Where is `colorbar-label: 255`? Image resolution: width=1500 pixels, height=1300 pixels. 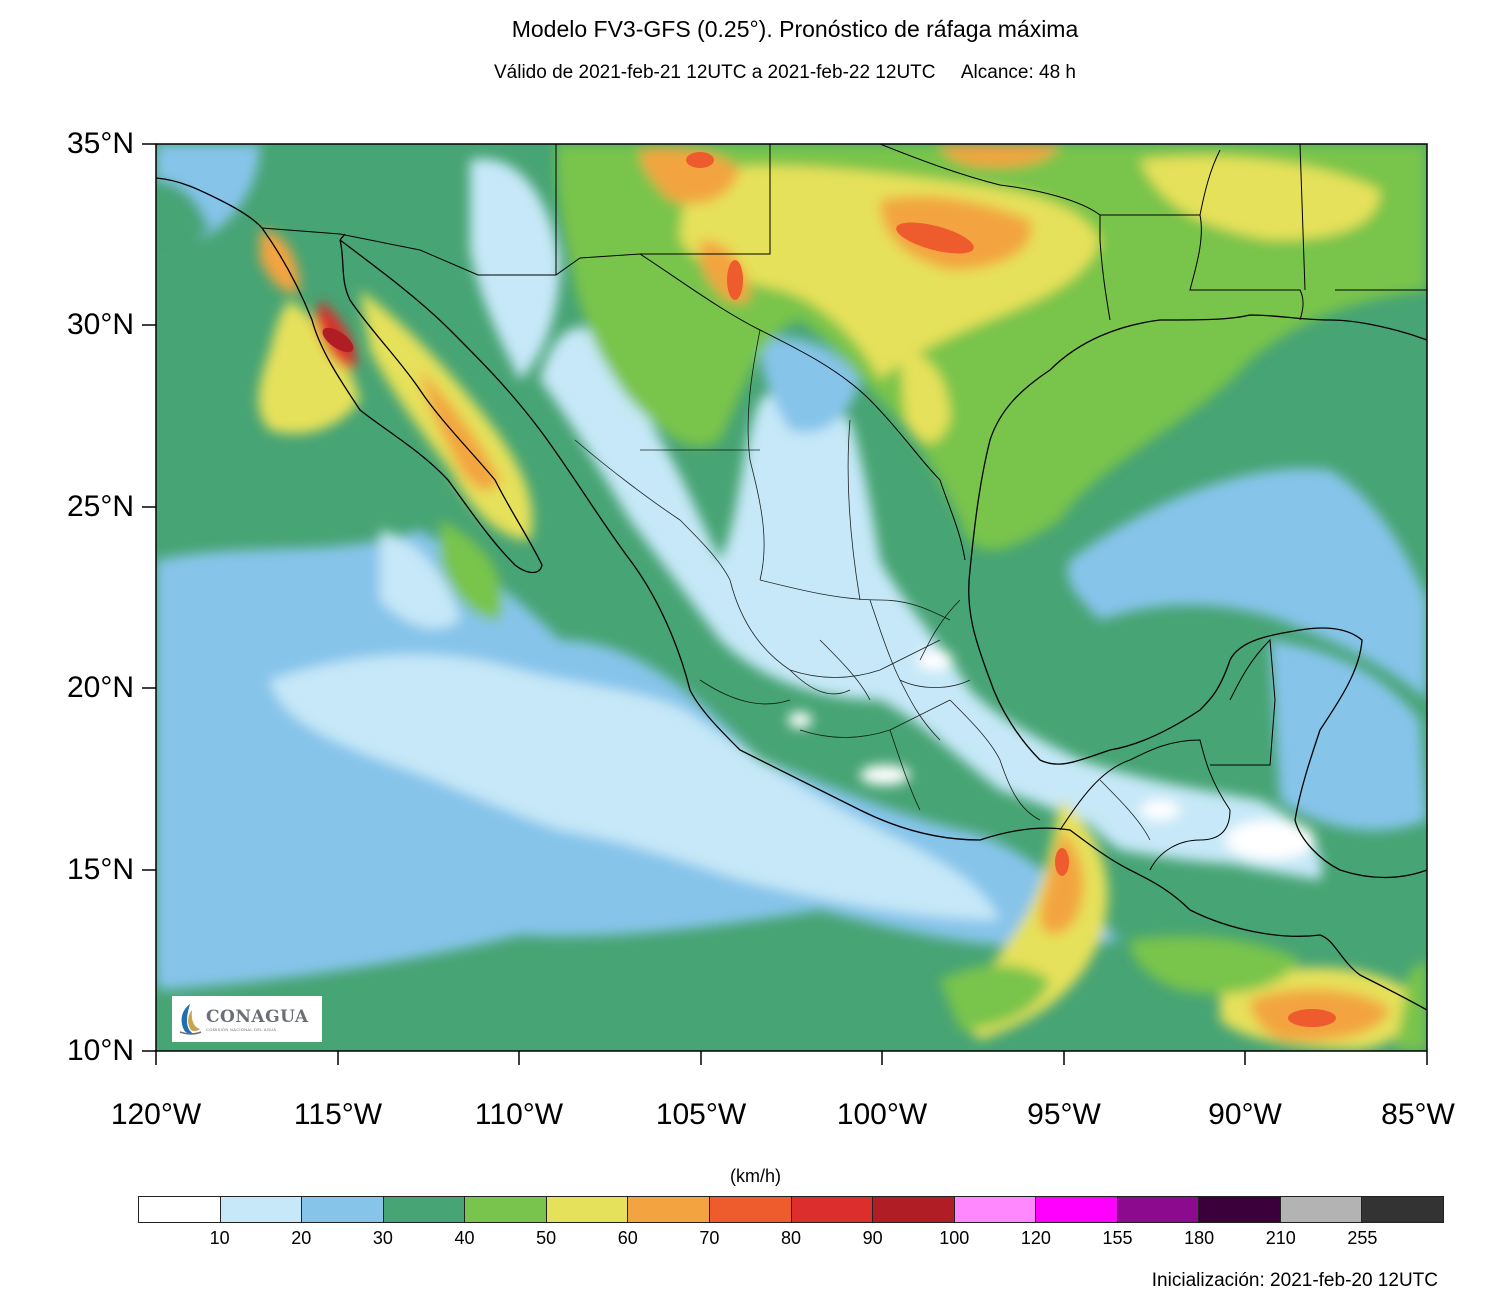
colorbar-label: 255 is located at coordinates (1362, 1238).